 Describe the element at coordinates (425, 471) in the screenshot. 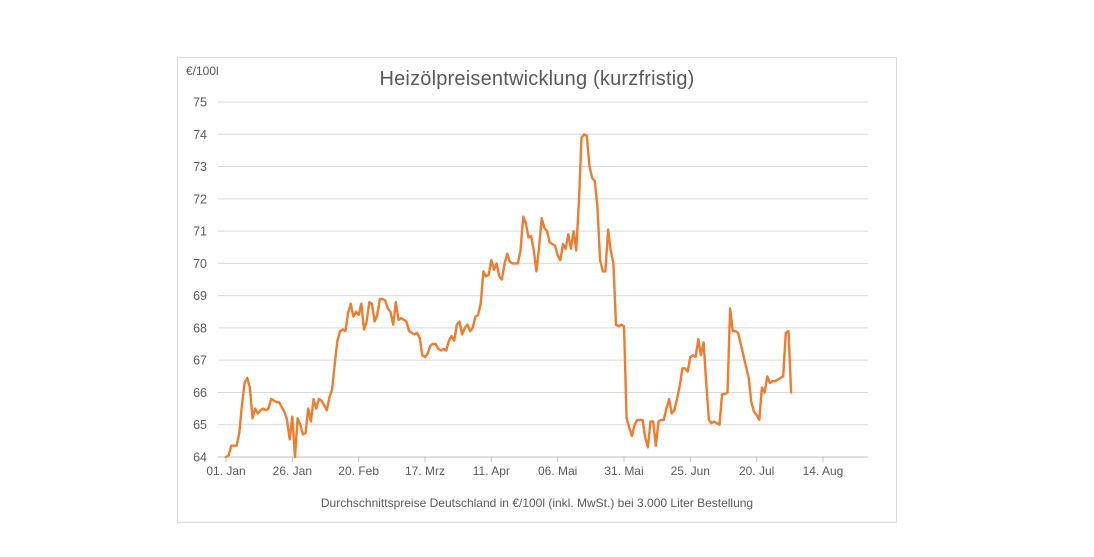

I see `x-tick-label: 17. Mrz` at that location.